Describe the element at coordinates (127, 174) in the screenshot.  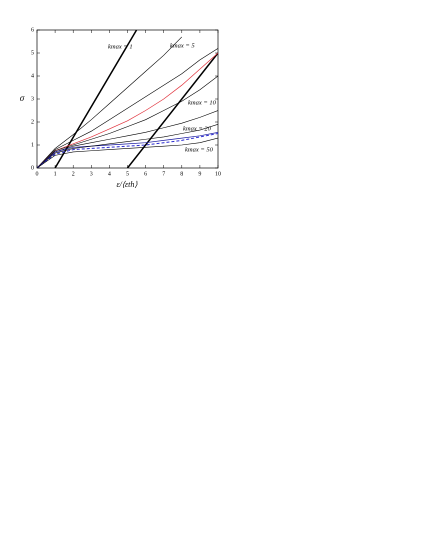
I see `x-tick-label: 5` at that location.